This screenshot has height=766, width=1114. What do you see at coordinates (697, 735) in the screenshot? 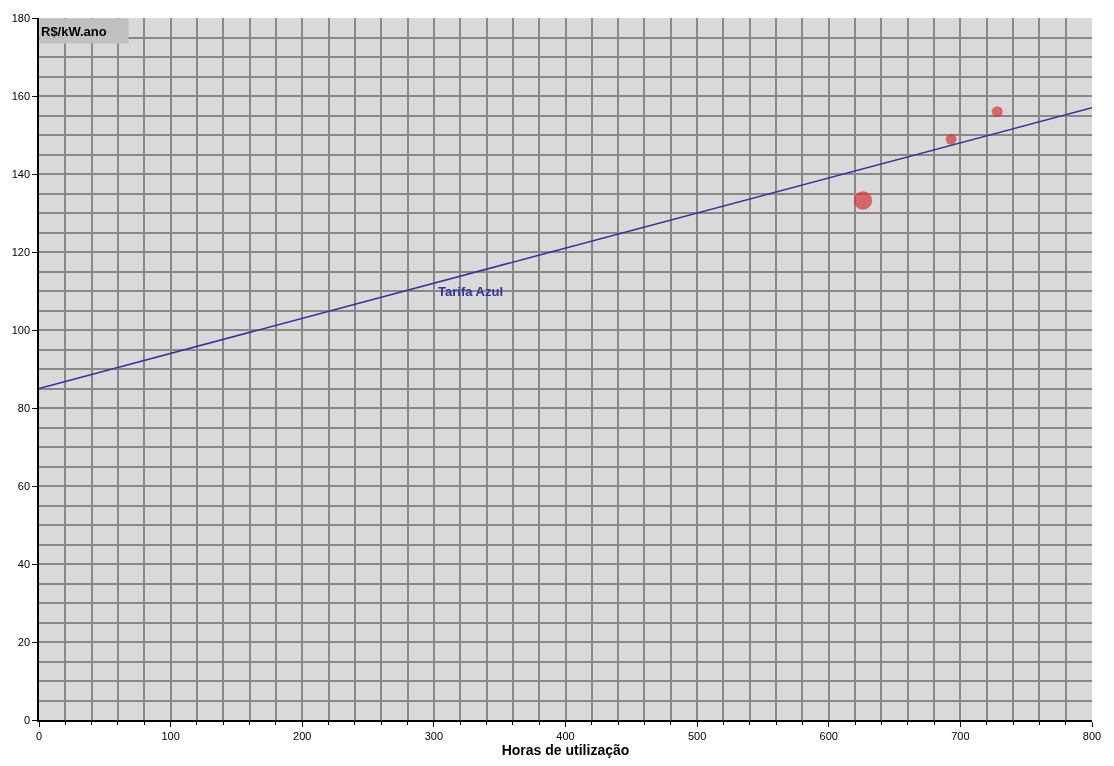
I see `x-tick-label: 500` at bounding box center [697, 735].